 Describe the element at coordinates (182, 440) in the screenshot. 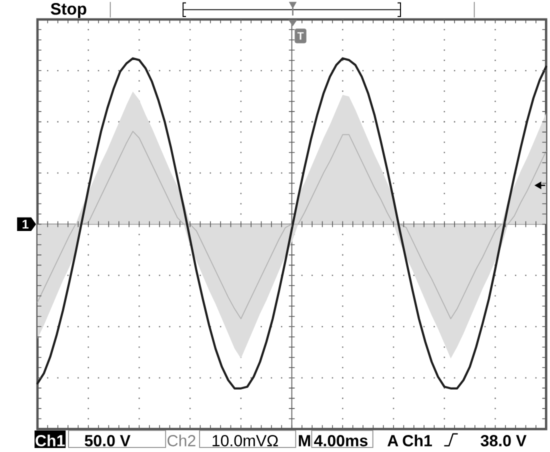

I see `text: Ch2` at that location.